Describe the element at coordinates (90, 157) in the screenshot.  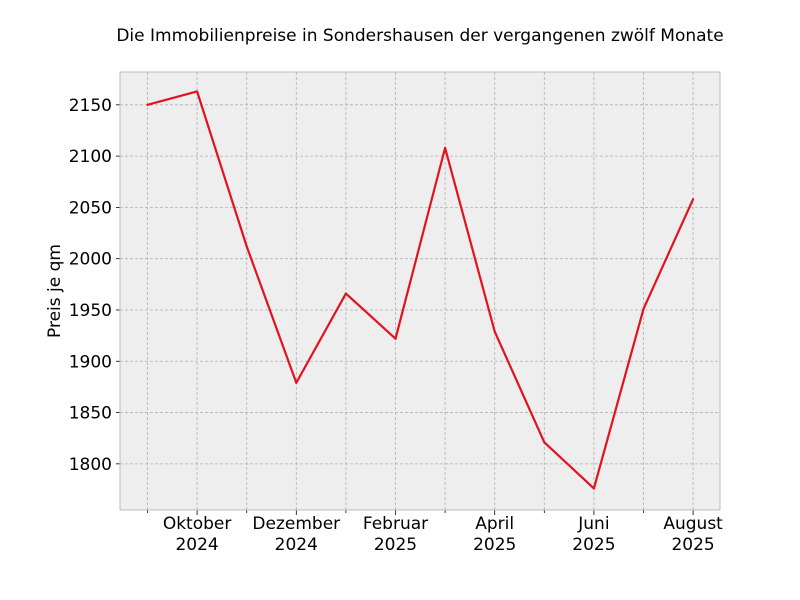
I see `y-tick-label: 2100` at that location.